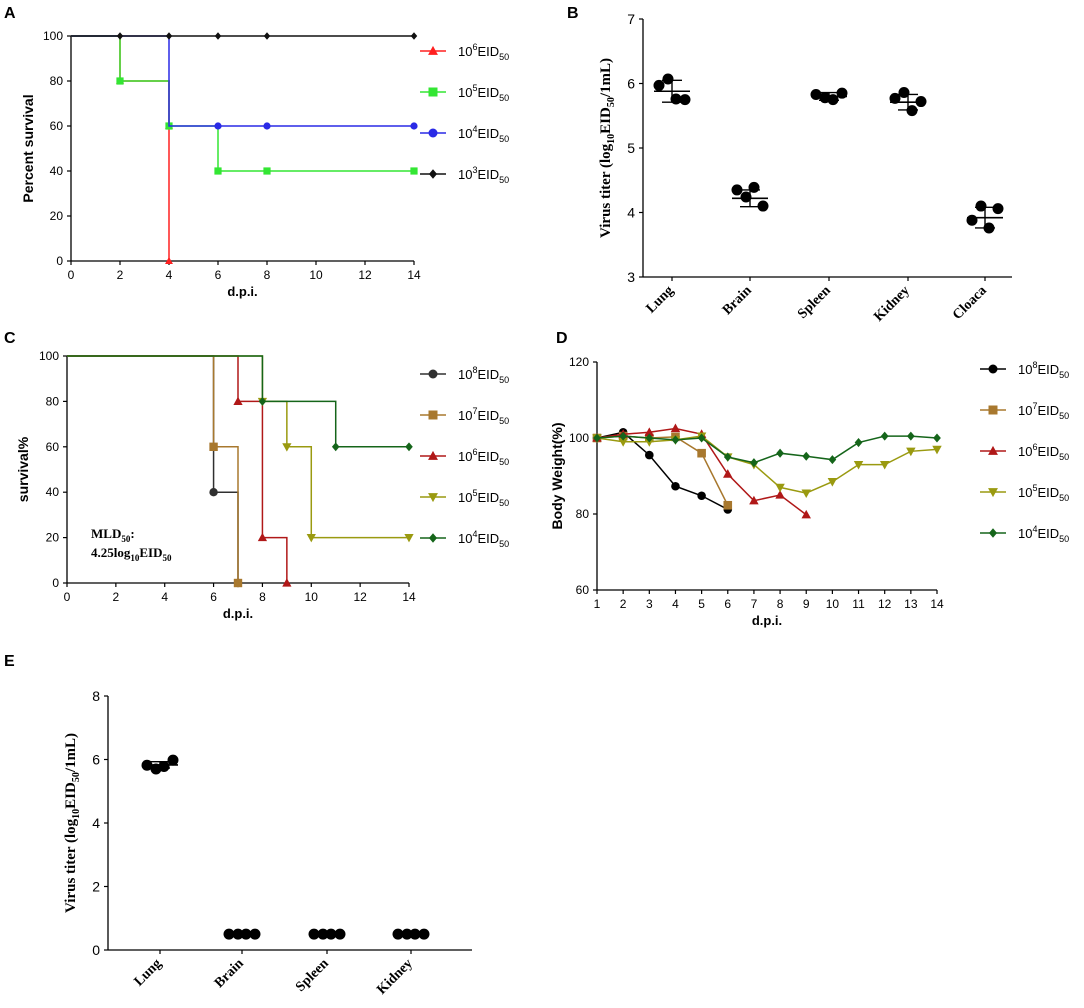 Image resolution: width=1084 pixels, height=1008 pixels. Describe the element at coordinates (71, 753) in the screenshot. I see `y-axis-title-end: /1mL)` at that location.